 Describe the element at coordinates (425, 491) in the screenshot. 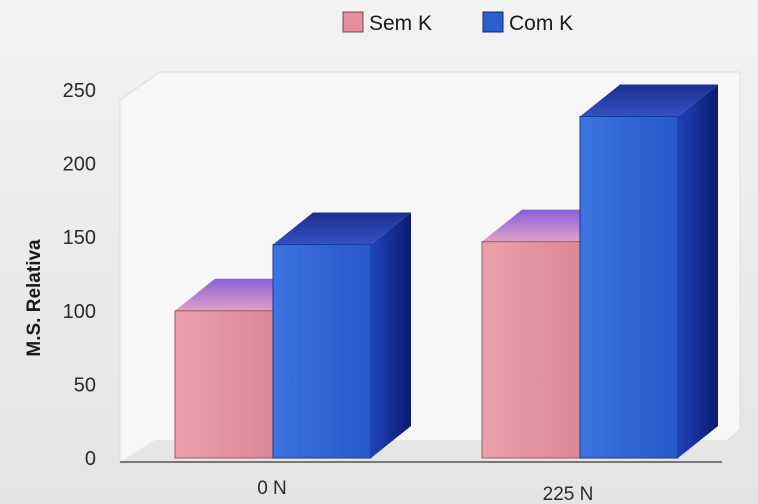

I see `category-labels: 0 N 225 N` at that location.